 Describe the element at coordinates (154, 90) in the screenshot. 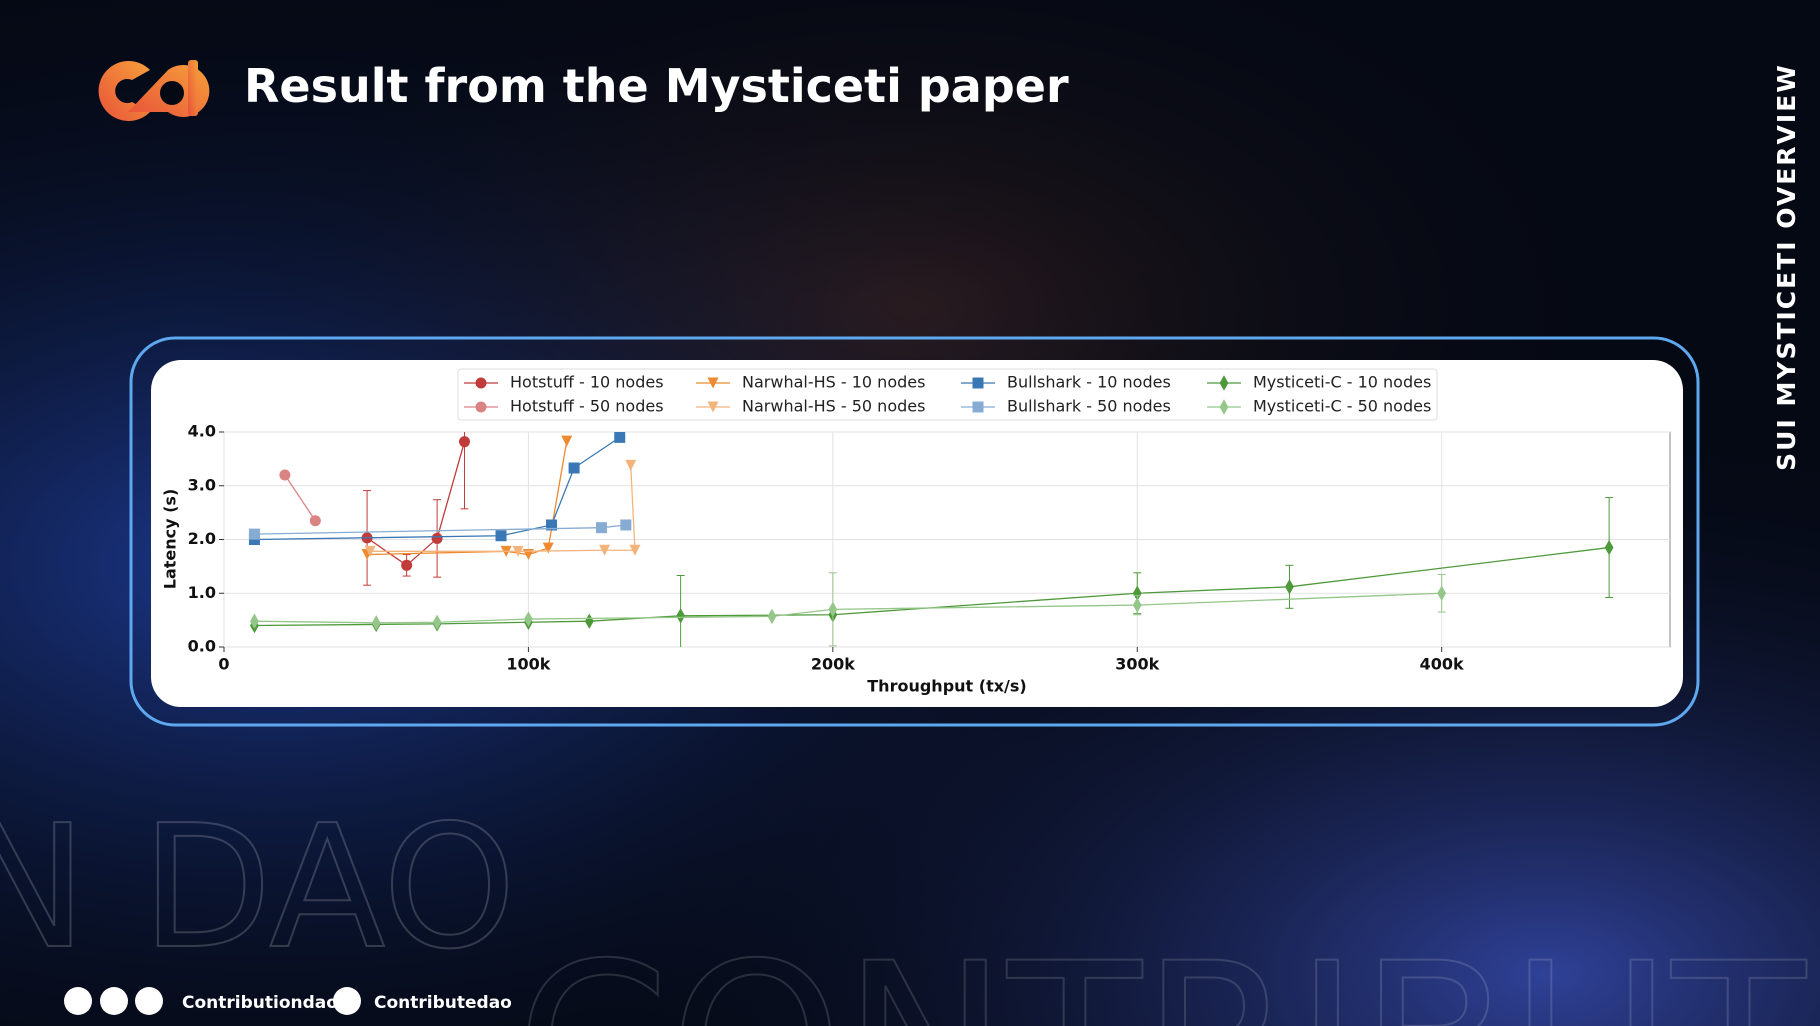

I see `logo` at that location.